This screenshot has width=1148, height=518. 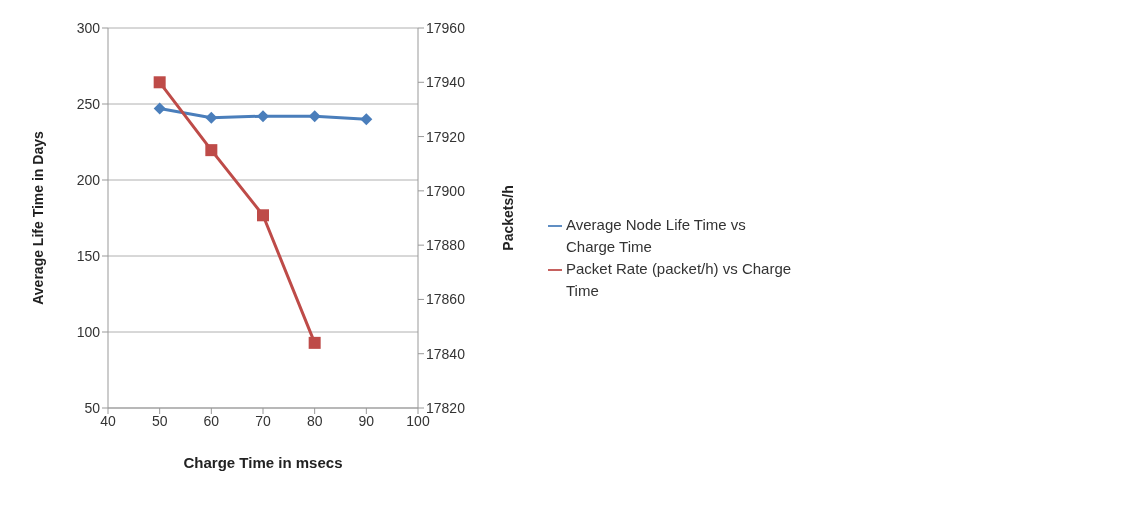 What do you see at coordinates (446, 27) in the screenshot?
I see `y2-tick-label: 17960` at bounding box center [446, 27].